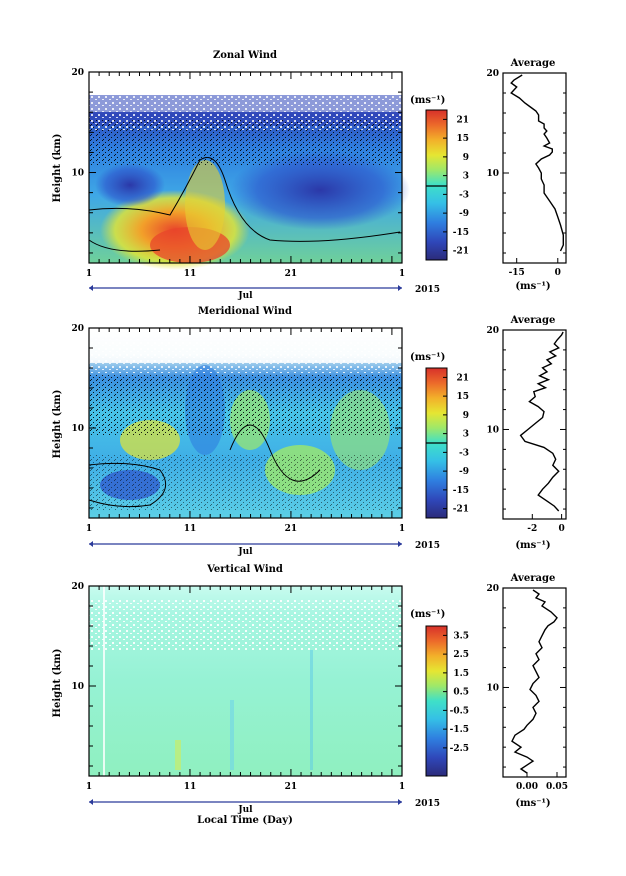  I want to click on x-tick-label: 0.00, so click(527, 787).